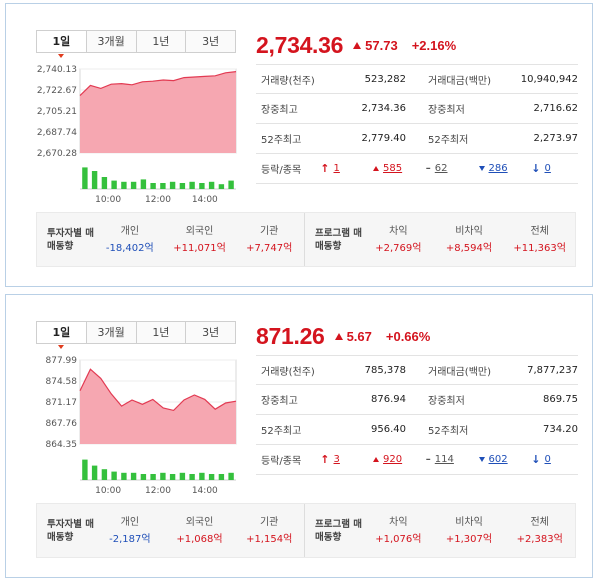  What do you see at coordinates (417, 109) in the screenshot?
I see `stats-row: 장중최고 2,734.36 장중최저 2,716.62` at bounding box center [417, 109].